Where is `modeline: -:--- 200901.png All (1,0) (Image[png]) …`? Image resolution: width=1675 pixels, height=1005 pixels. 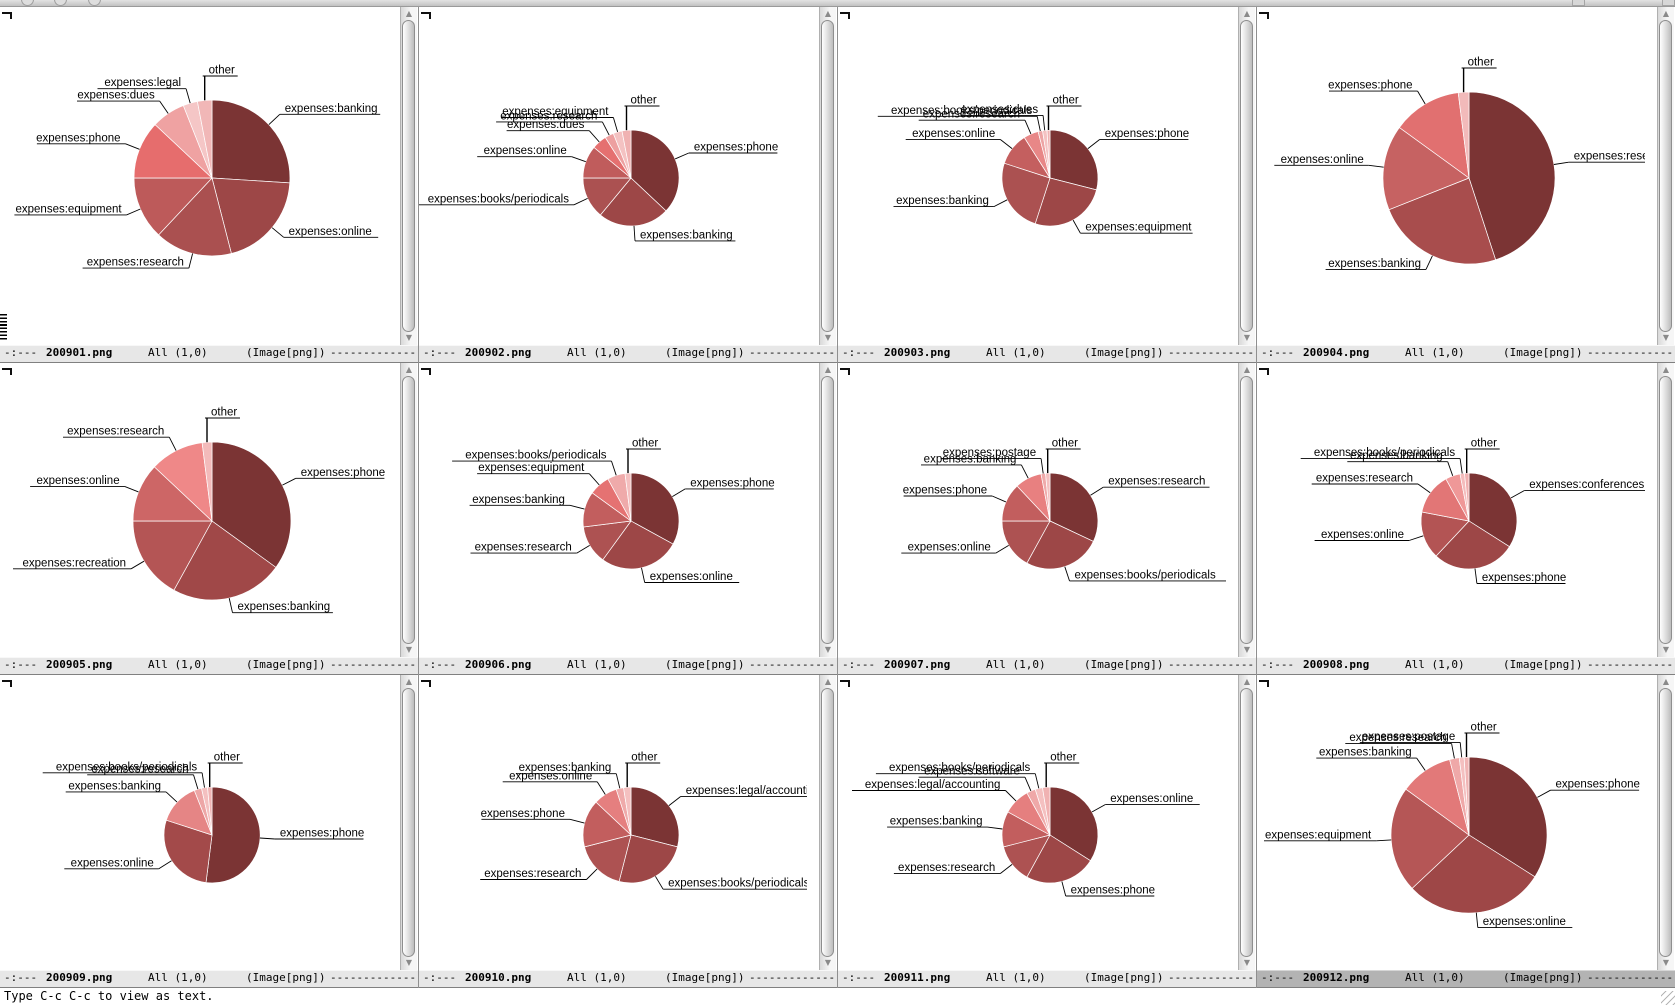
modeline: -:--- 200901.png All (1,0) (Image[png]) … is located at coordinates (209, 354).